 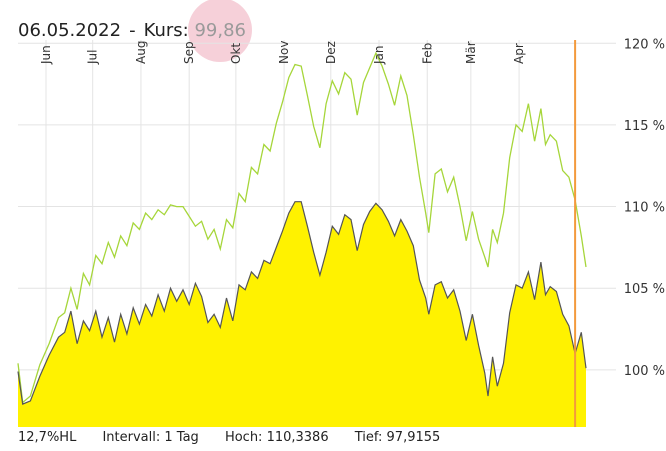 I want to click on price-highlight-circle, so click(x=220, y=31).